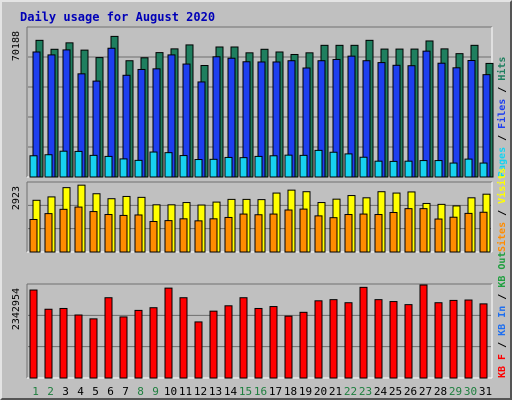  I want to click on x-tick-label: 8, so click(140, 391).